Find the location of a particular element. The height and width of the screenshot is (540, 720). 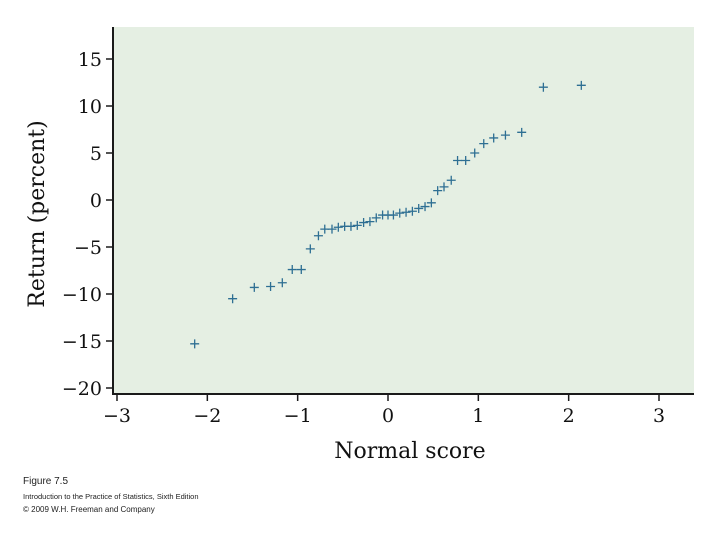

y-tick-label: 5 is located at coordinates (96, 154).